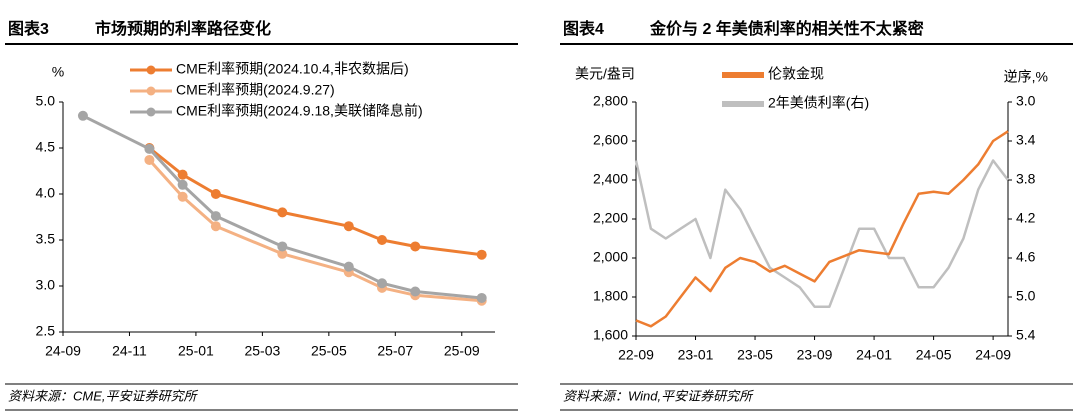 The width and height of the screenshot is (1074, 418). Describe the element at coordinates (1026, 101) in the screenshot. I see `y2-tick-label: 3.0` at that location.